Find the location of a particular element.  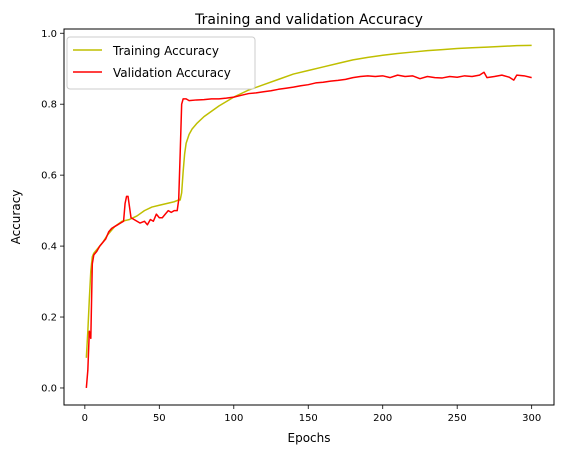

y-tick-label: 0.4 is located at coordinates (49, 247).